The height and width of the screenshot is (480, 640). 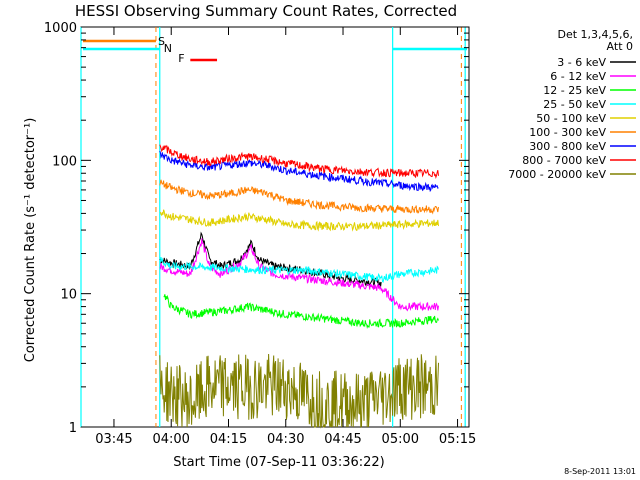 I want to click on legend-label-0: 3 - 6 keV, so click(x=581, y=62).